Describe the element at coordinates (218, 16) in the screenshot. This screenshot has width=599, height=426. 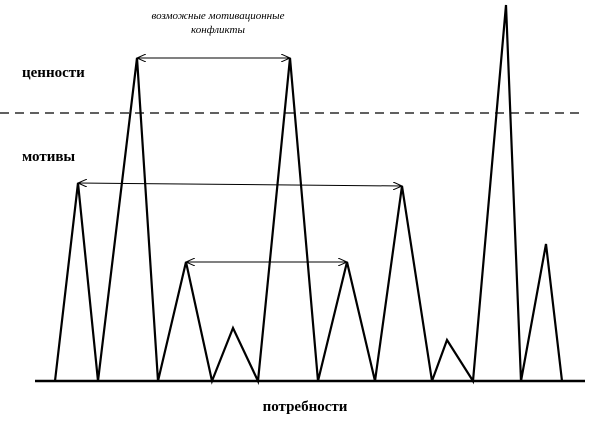
I see `annotation: возможные мотивационные` at that location.